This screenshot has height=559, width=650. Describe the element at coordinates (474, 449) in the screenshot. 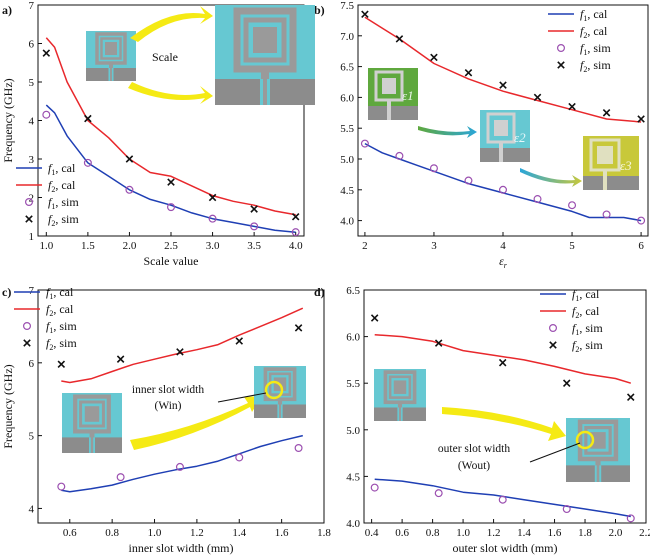

I see `panel-d-annotation-label: outer slot width` at that location.